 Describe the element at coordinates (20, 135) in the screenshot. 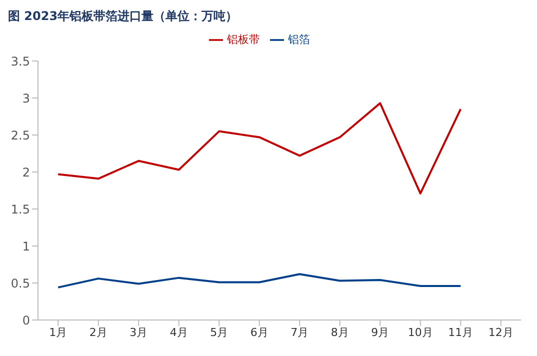

I see `y-tick-label: 2.5` at that location.